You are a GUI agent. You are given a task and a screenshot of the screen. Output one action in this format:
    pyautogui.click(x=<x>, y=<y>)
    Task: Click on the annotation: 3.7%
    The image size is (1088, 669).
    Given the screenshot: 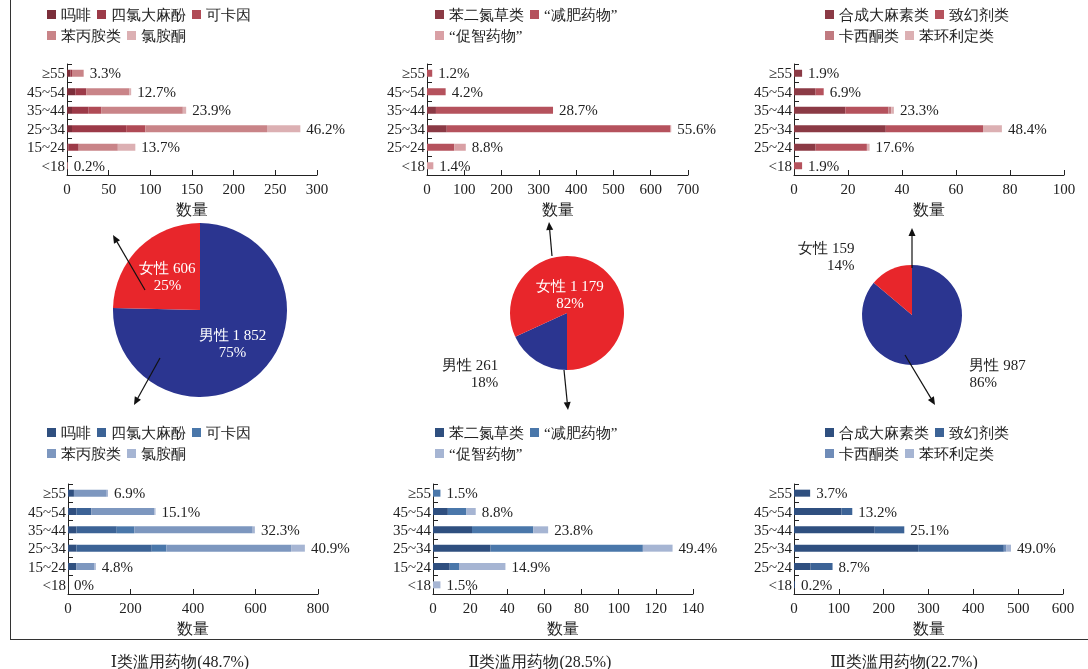 What is the action you would take?
    pyautogui.click(x=832, y=493)
    